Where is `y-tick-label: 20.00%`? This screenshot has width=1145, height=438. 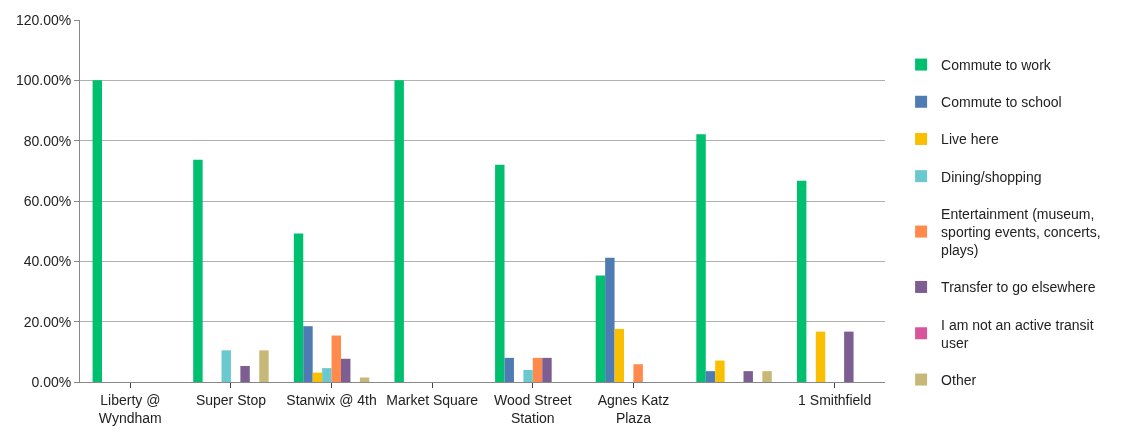 y-tick-label: 20.00% is located at coordinates (47, 321).